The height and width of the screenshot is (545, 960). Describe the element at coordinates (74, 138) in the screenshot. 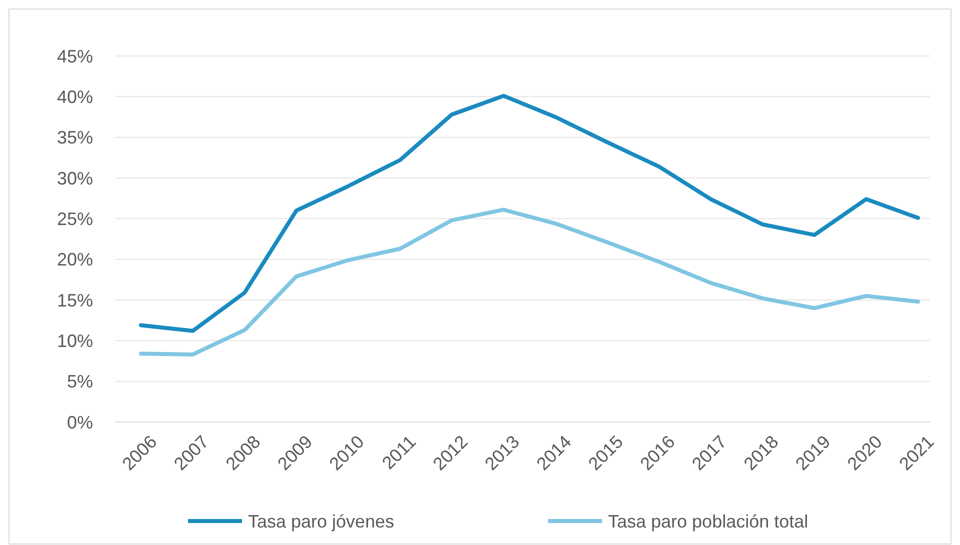

I see `y-tick-label: 35%` at that location.